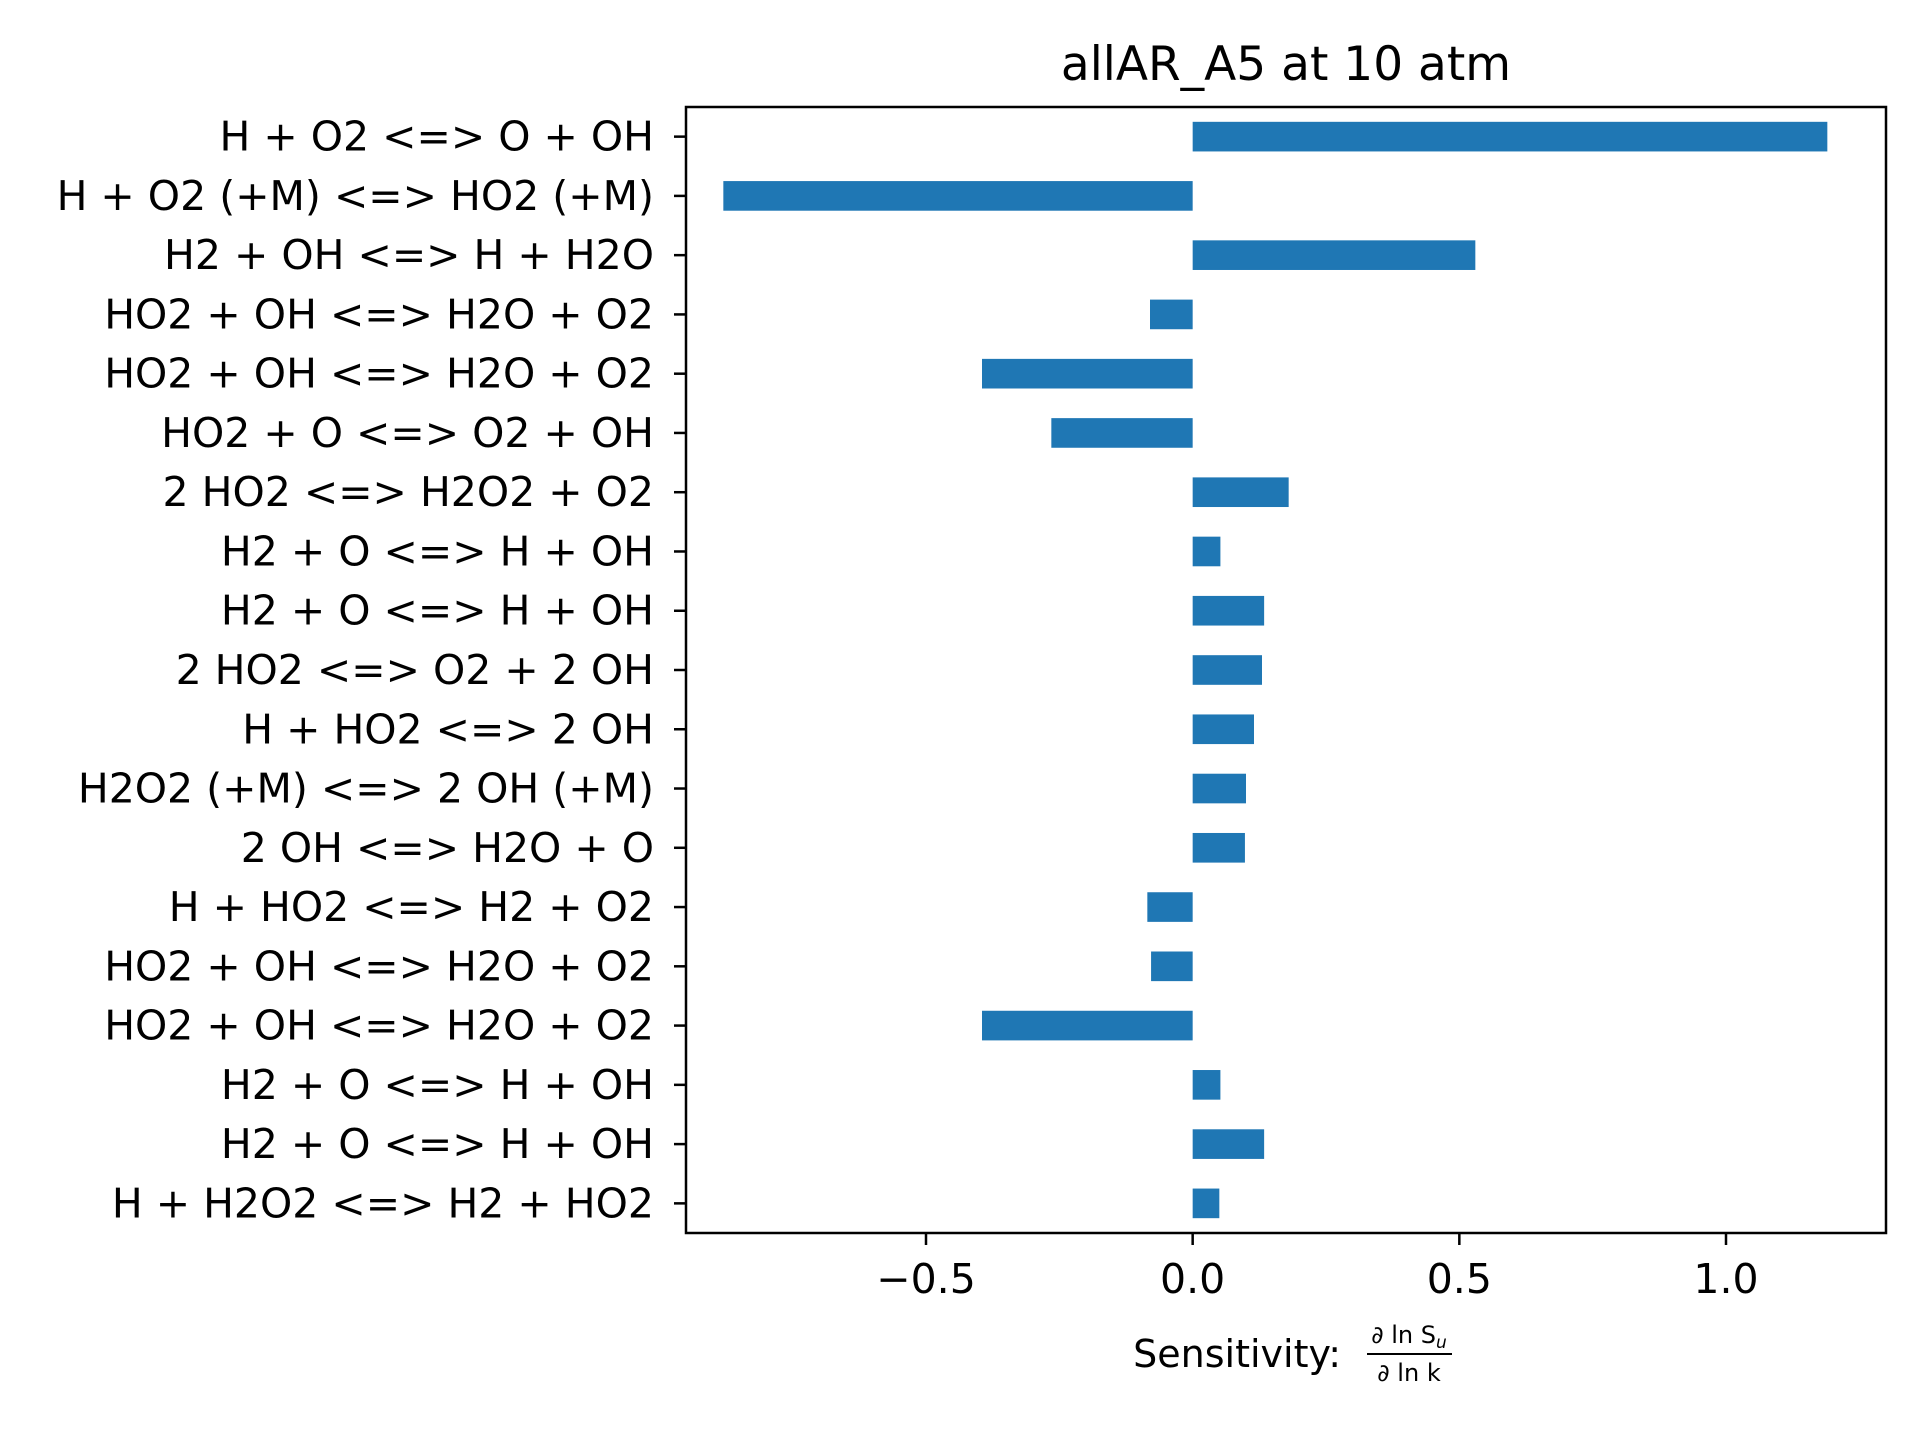 This screenshot has width=1920, height=1440. Describe the element at coordinates (1237, 1354) in the screenshot. I see `x-axis-label-prefix: Sensitivity:` at that location.